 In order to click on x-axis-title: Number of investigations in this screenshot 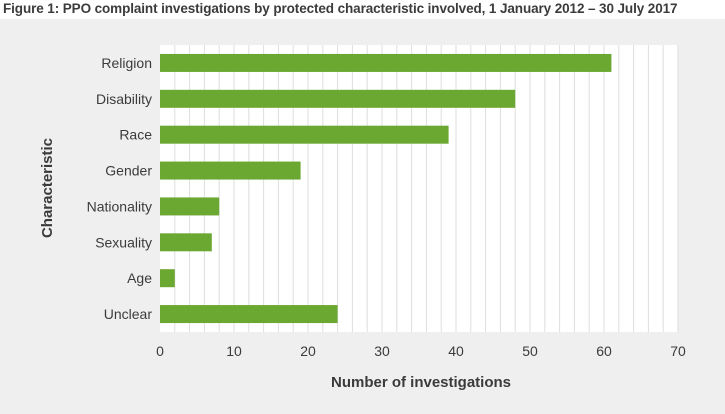, I will do `click(421, 382)`.